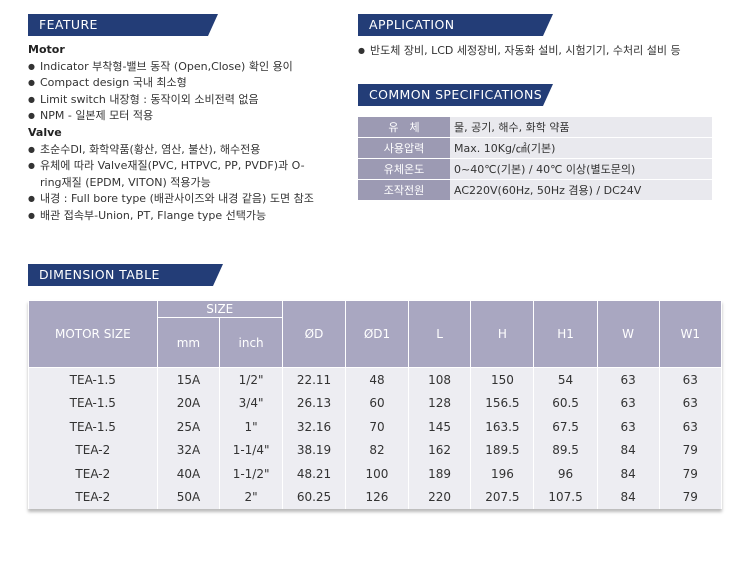 This screenshot has height=574, width=731. I want to click on data-row: TEA-1.5 15A 1/2" 22.11 48 108 150 54 63 63, so click(375, 379).